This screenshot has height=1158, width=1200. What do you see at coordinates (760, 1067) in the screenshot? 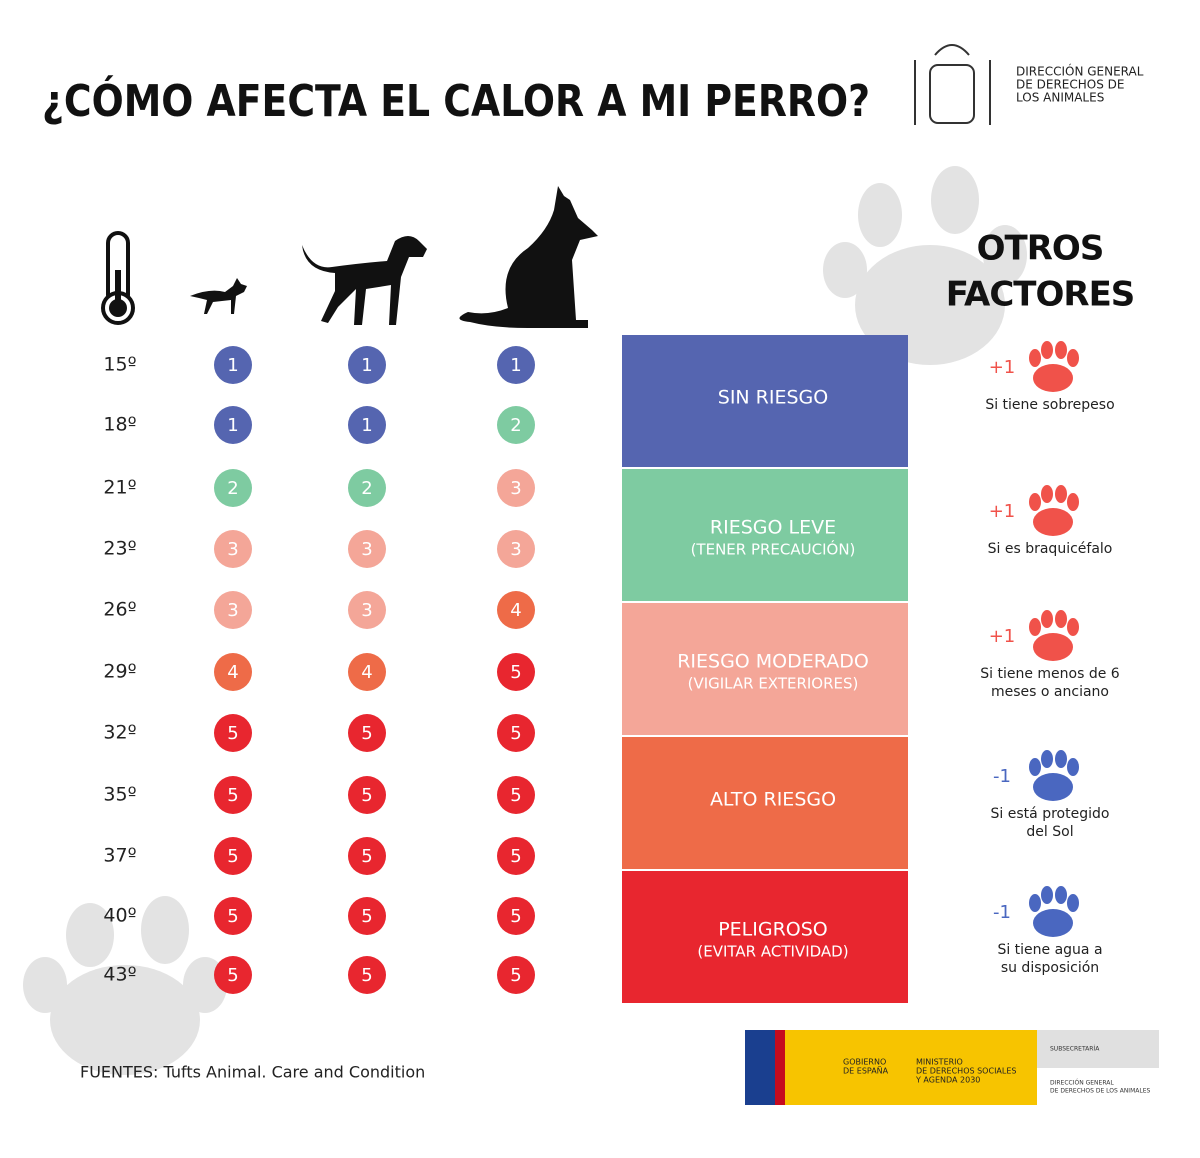
I see `logo-flag` at bounding box center [760, 1067].